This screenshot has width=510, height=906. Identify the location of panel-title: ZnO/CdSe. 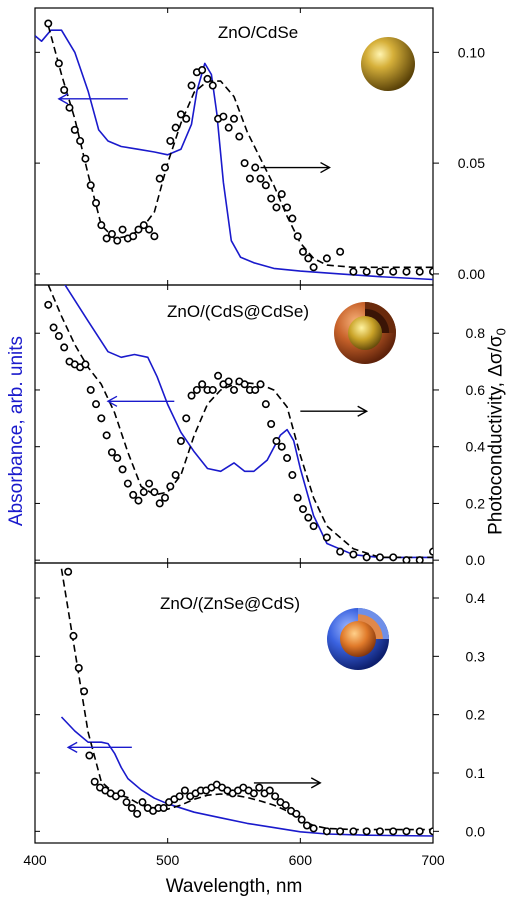
(258, 32).